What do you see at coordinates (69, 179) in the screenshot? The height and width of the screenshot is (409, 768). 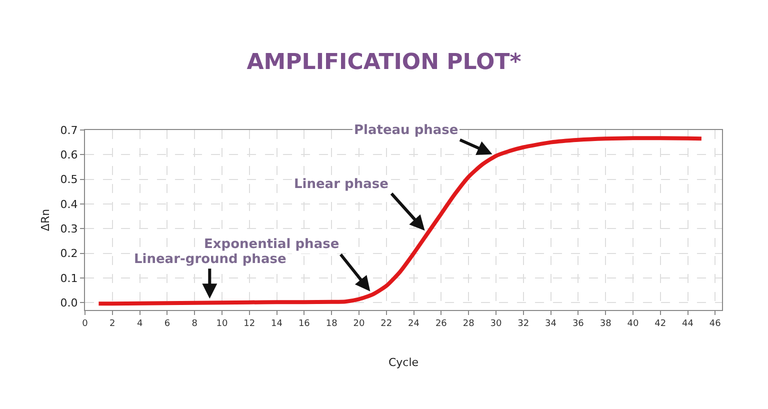 I see `y-tick-label: 0.5` at bounding box center [69, 179].